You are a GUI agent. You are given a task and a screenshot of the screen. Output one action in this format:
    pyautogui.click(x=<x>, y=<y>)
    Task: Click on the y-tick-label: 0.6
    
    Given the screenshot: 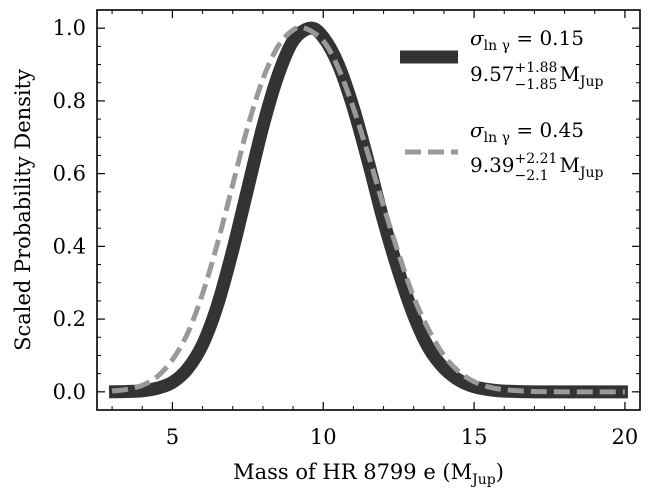 What is the action you would take?
    pyautogui.click(x=69, y=174)
    